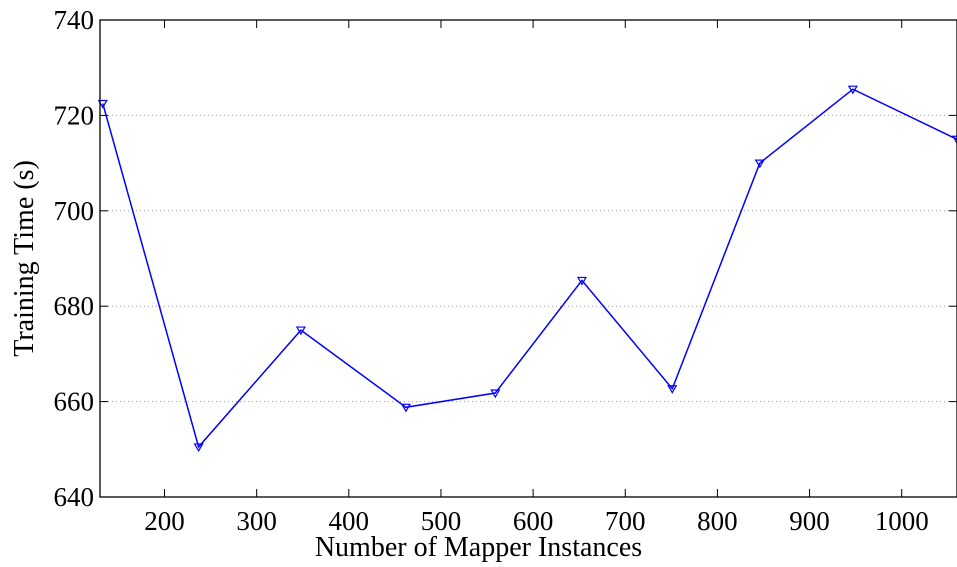 The image size is (957, 567). Describe the element at coordinates (164, 521) in the screenshot. I see `x-tick-label: 200` at that location.